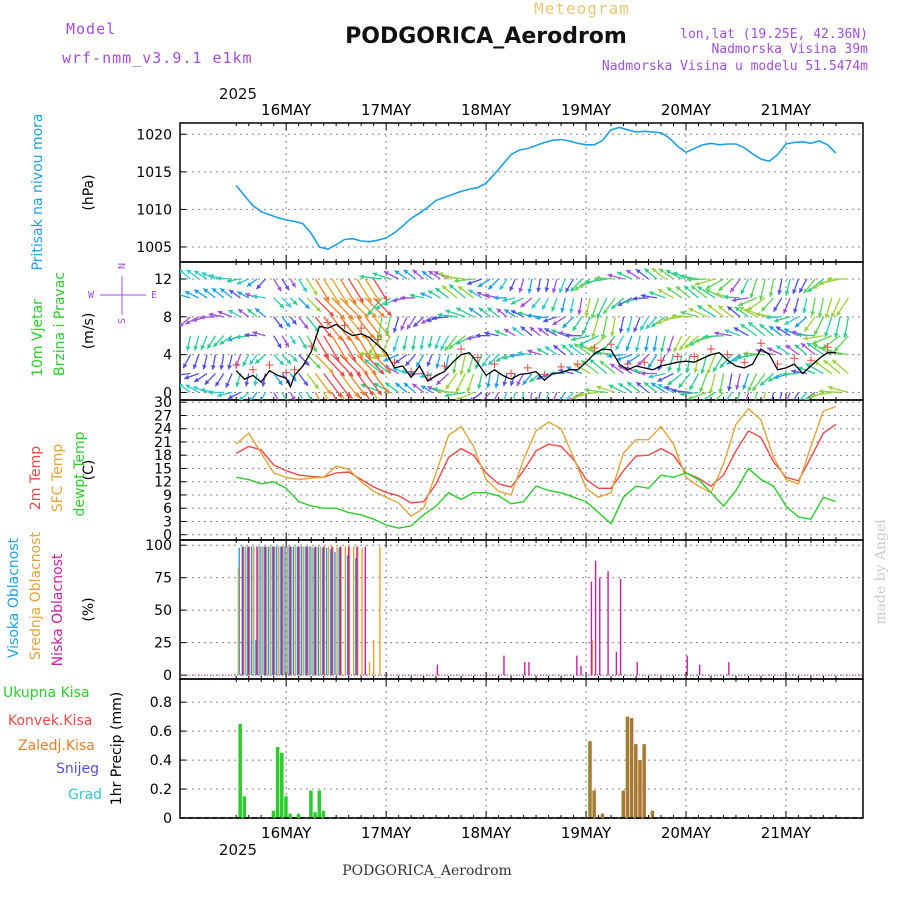  I want to click on y-unit-label: (m/s), so click(89, 331).